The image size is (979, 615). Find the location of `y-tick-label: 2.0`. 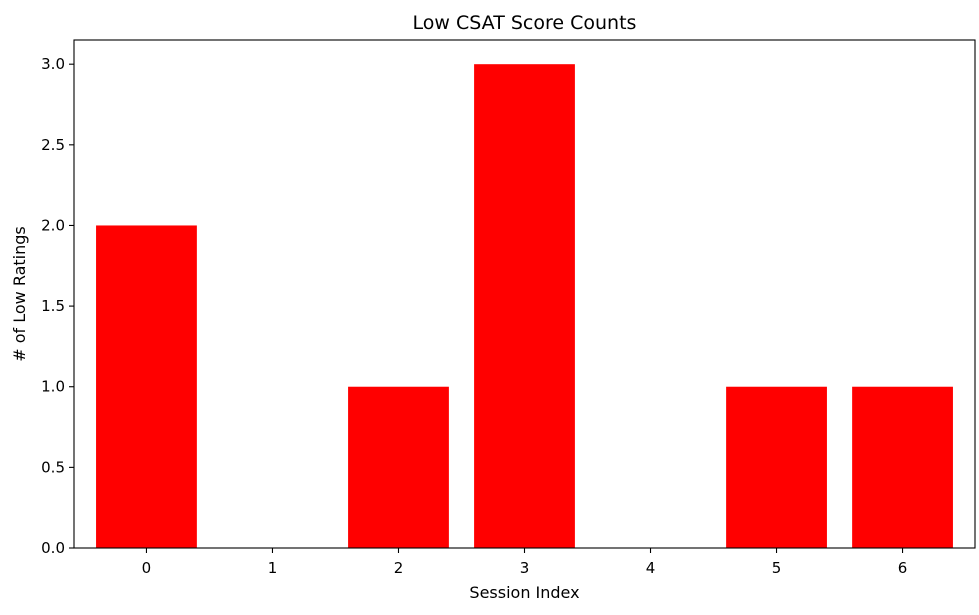

y-tick-label: 2.0 is located at coordinates (53, 225).